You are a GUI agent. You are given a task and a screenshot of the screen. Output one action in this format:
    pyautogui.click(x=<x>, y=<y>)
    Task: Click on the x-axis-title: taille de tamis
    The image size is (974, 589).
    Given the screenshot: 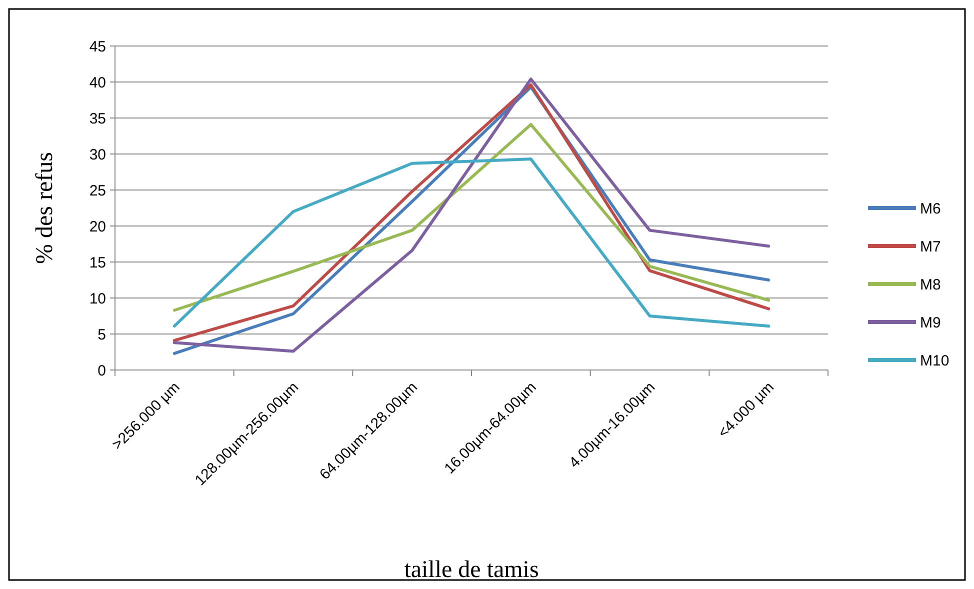 What is the action you would take?
    pyautogui.click(x=471, y=570)
    